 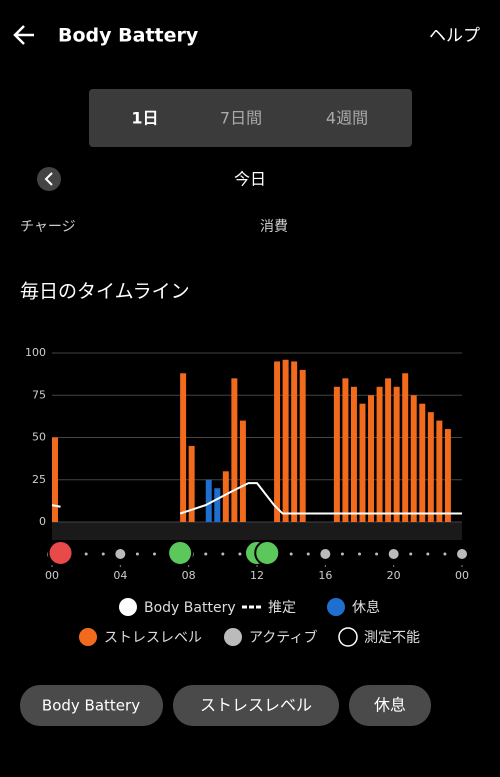 What do you see at coordinates (256, 498) in the screenshot?
I see `line` at bounding box center [256, 498].